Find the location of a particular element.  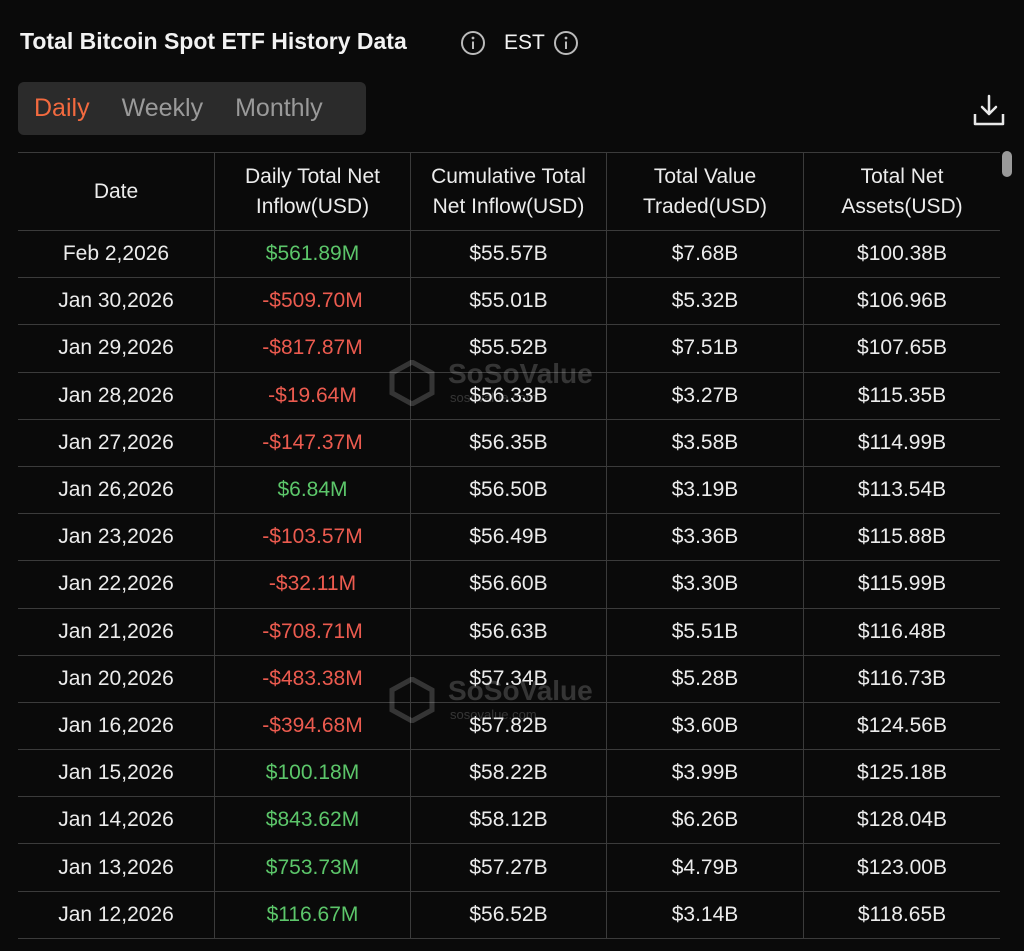

value-cell: $58.22B is located at coordinates (509, 773).